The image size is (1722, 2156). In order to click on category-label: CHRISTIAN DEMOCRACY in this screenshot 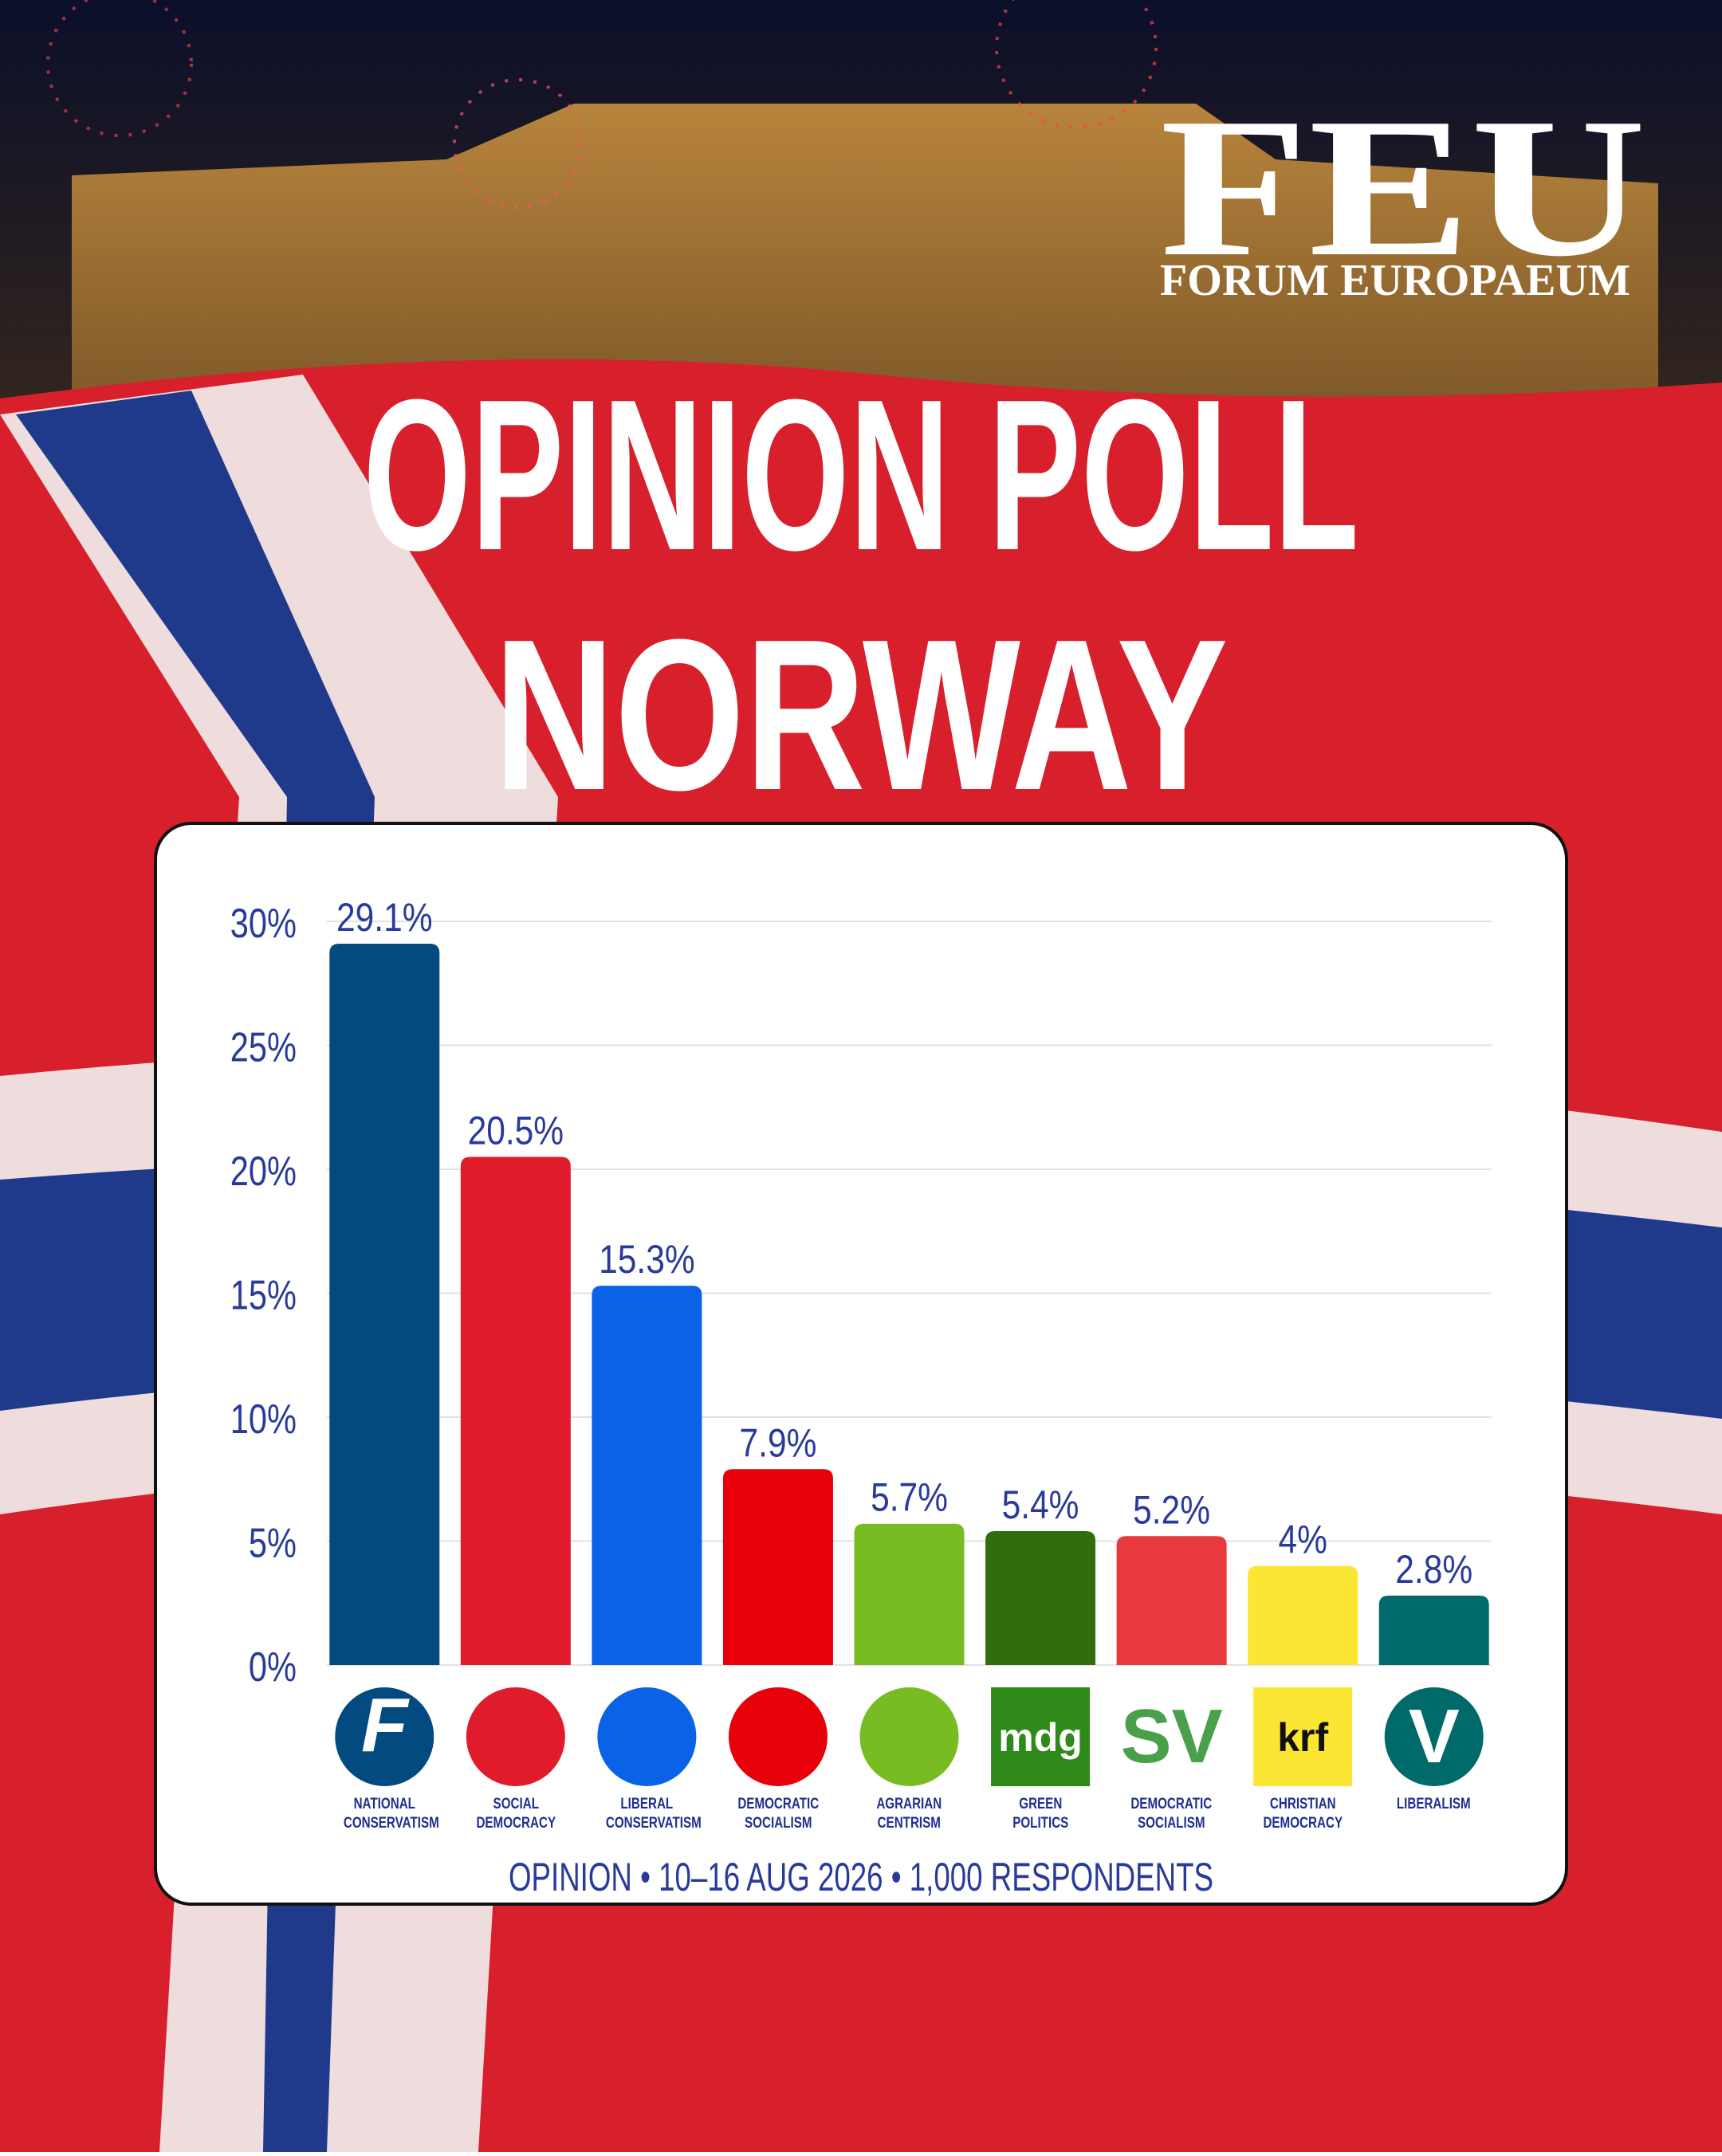, I will do `click(1303, 1814)`.